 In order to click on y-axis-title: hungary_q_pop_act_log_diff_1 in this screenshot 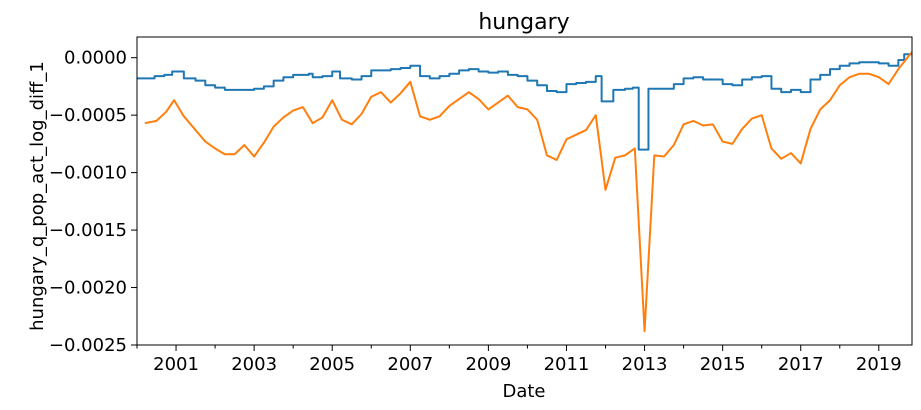, I will do `click(37, 196)`.